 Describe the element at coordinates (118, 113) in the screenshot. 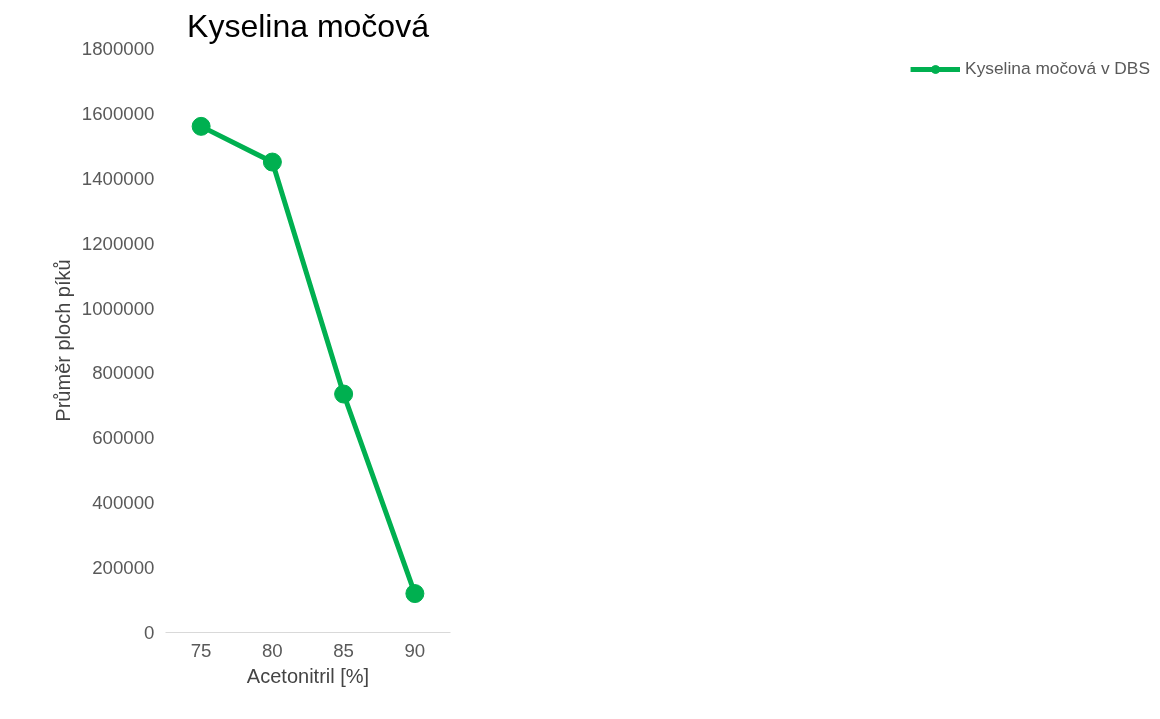

I see `y-tick-label: 1600000` at that location.